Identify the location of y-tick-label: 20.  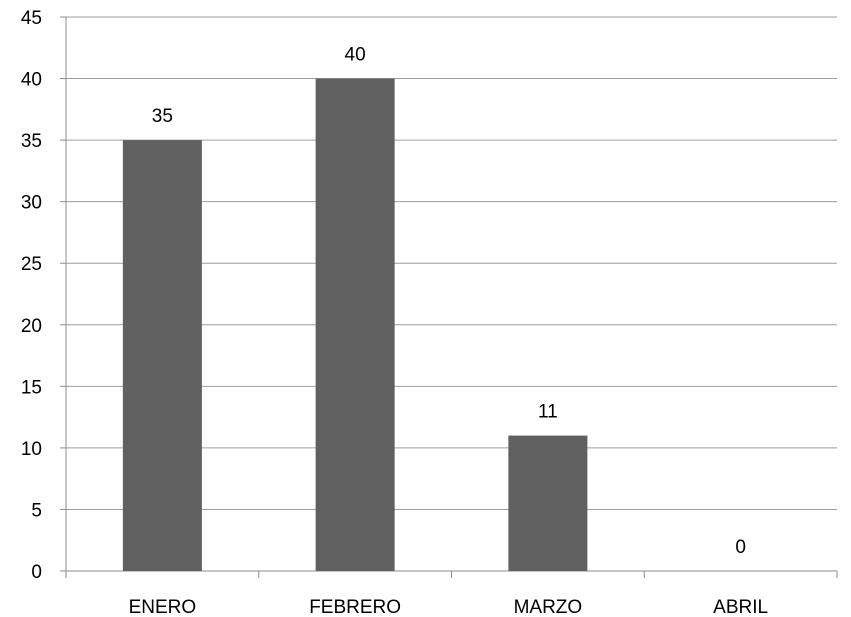
(31, 326).